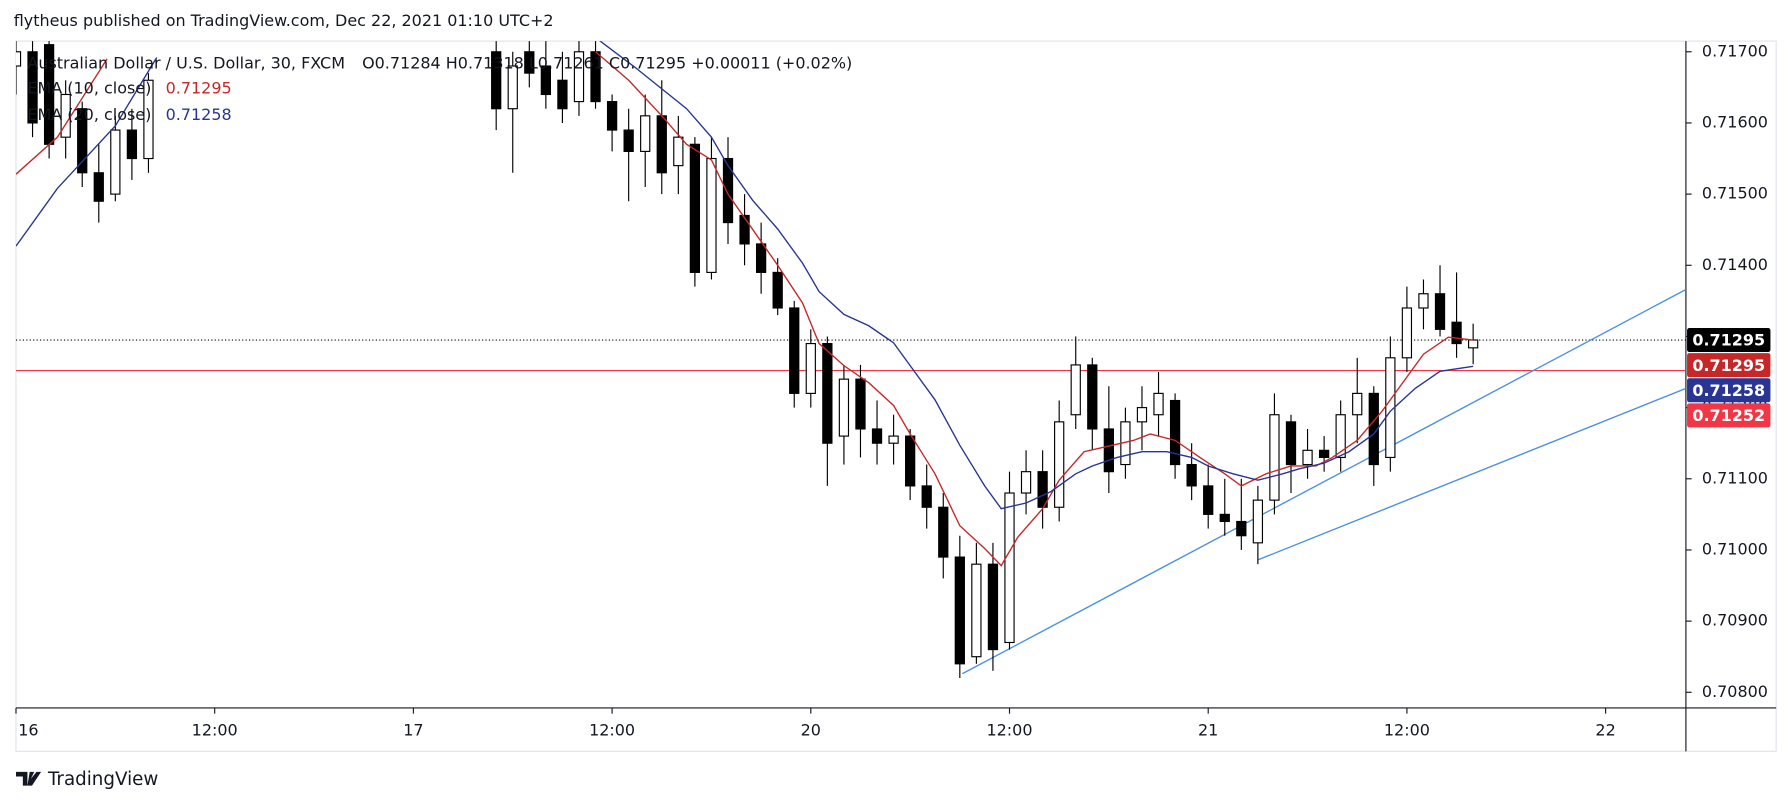 This screenshot has height=805, width=1791. Describe the element at coordinates (199, 88) in the screenshot. I see `legend-value: 0.71295` at that location.